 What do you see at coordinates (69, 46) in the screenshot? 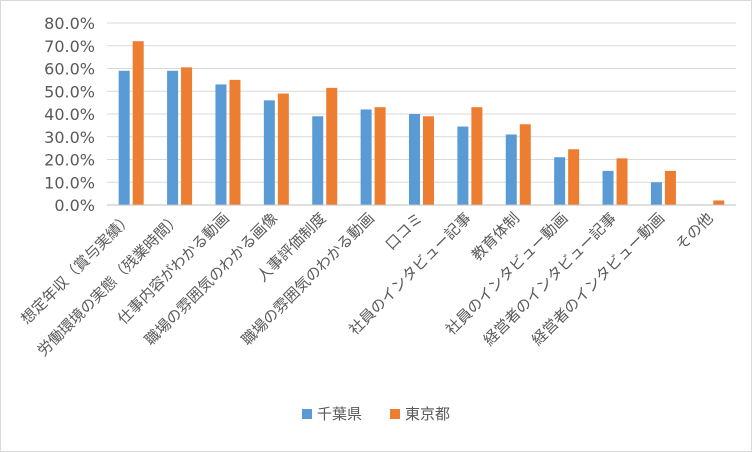
I see `y-tick-label: 70.0%` at bounding box center [69, 46].